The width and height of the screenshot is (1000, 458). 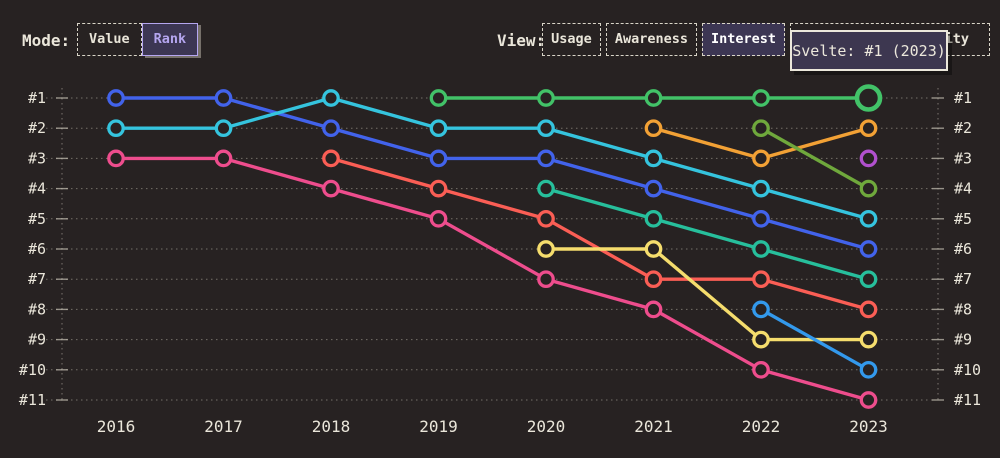 What do you see at coordinates (37, 128) in the screenshot?
I see `rank-label-left-2: #2` at bounding box center [37, 128].